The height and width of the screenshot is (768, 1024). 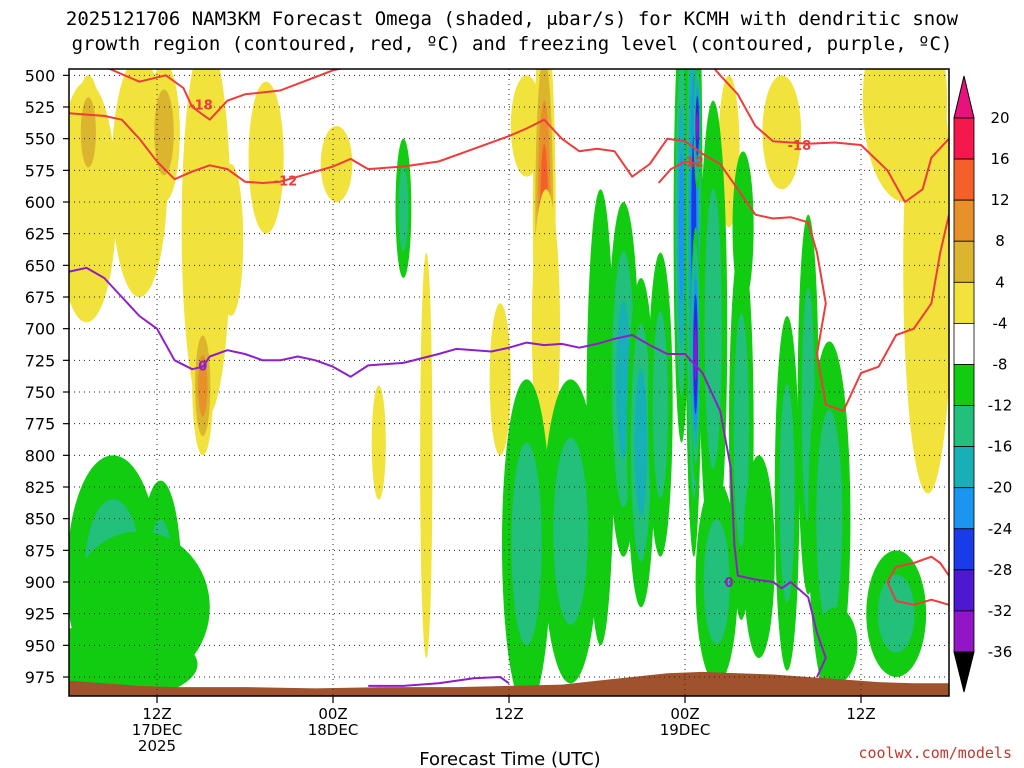 I want to click on colorbar-tick-label: 8, so click(x=1000, y=241).